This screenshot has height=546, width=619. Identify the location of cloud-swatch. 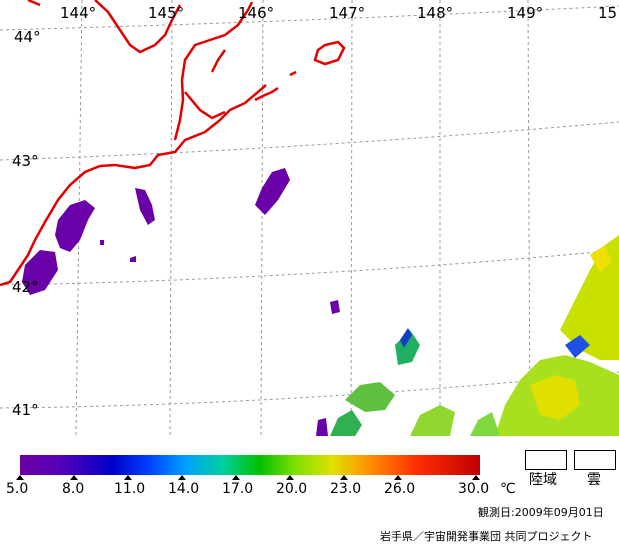
(595, 460).